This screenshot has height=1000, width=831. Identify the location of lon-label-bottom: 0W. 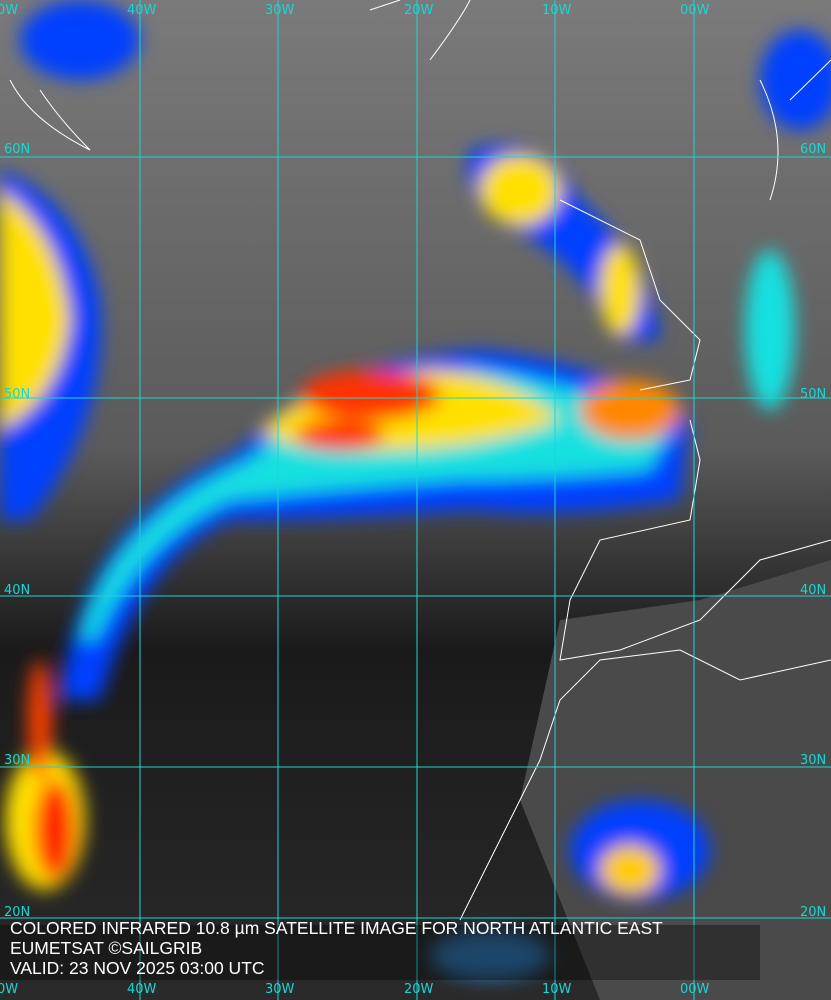
(9, 989).